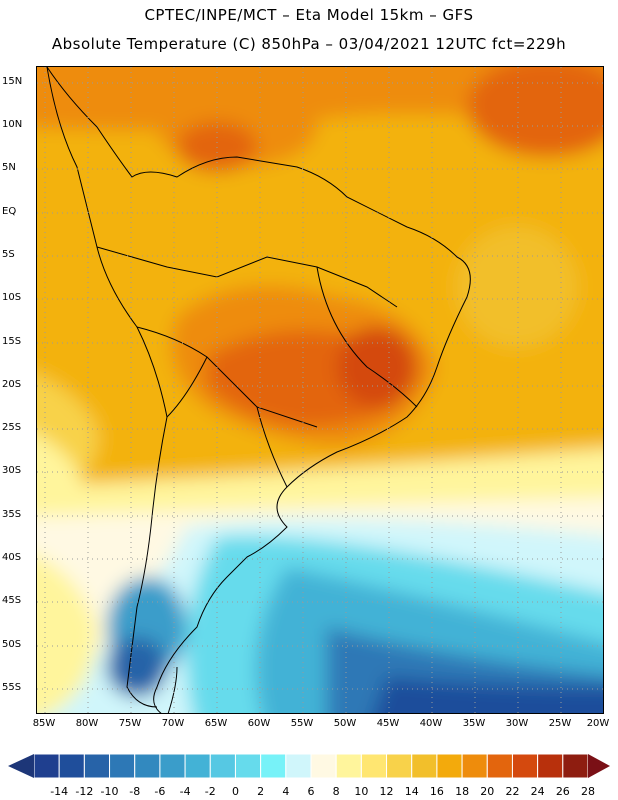 The width and height of the screenshot is (618, 800). What do you see at coordinates (431, 723) in the screenshot?
I see `lon-label: 40W` at bounding box center [431, 723].